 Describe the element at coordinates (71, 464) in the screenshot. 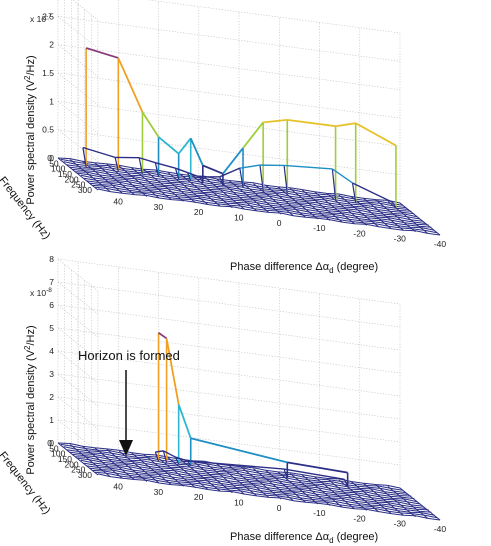

I see `y-tick-label: 200` at that location.